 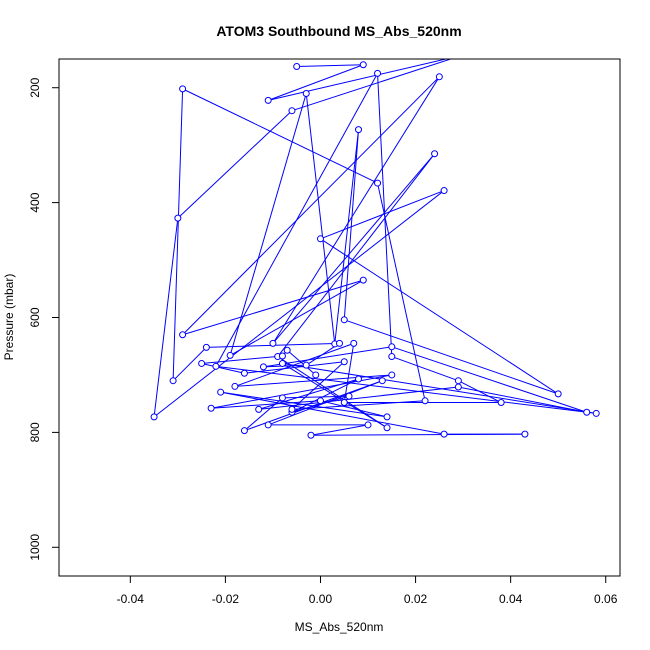 What do you see at coordinates (367, 590) in the screenshot?
I see `x-axis: -0.04 -0.02 0.00 0.02 0.04 0.06` at bounding box center [367, 590].